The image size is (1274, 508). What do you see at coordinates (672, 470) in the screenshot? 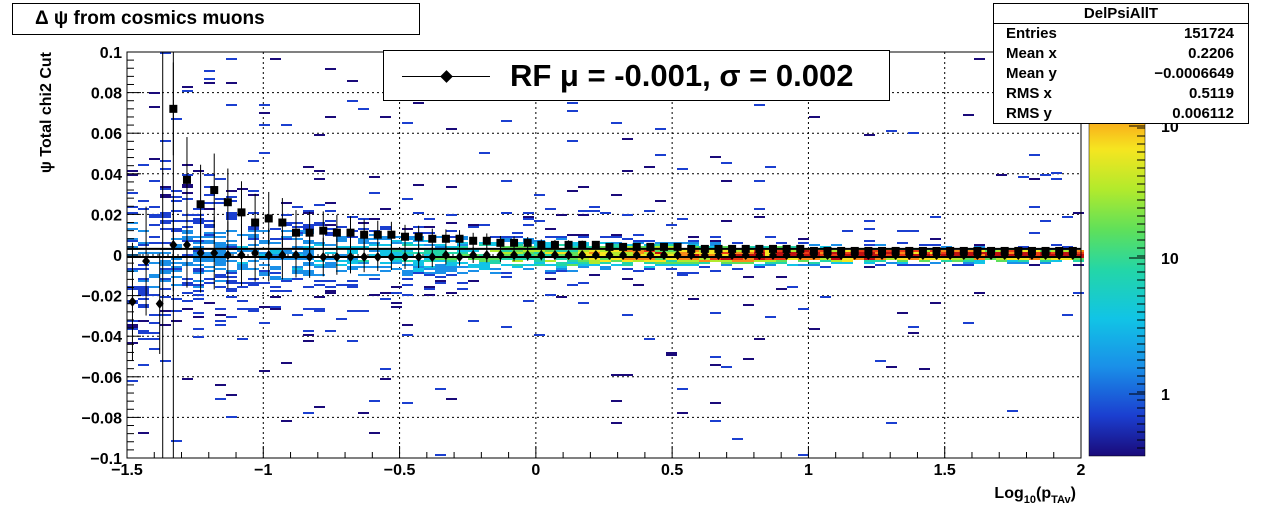
I see `x-tick-label: 0.5` at bounding box center [672, 470].